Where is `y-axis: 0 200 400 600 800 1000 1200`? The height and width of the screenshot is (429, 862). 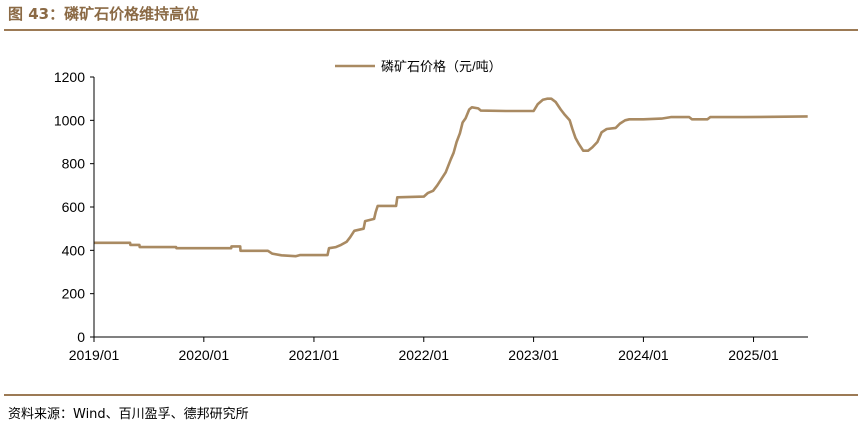 y-axis: 0 200 400 600 800 1000 1200 is located at coordinates (74, 207).